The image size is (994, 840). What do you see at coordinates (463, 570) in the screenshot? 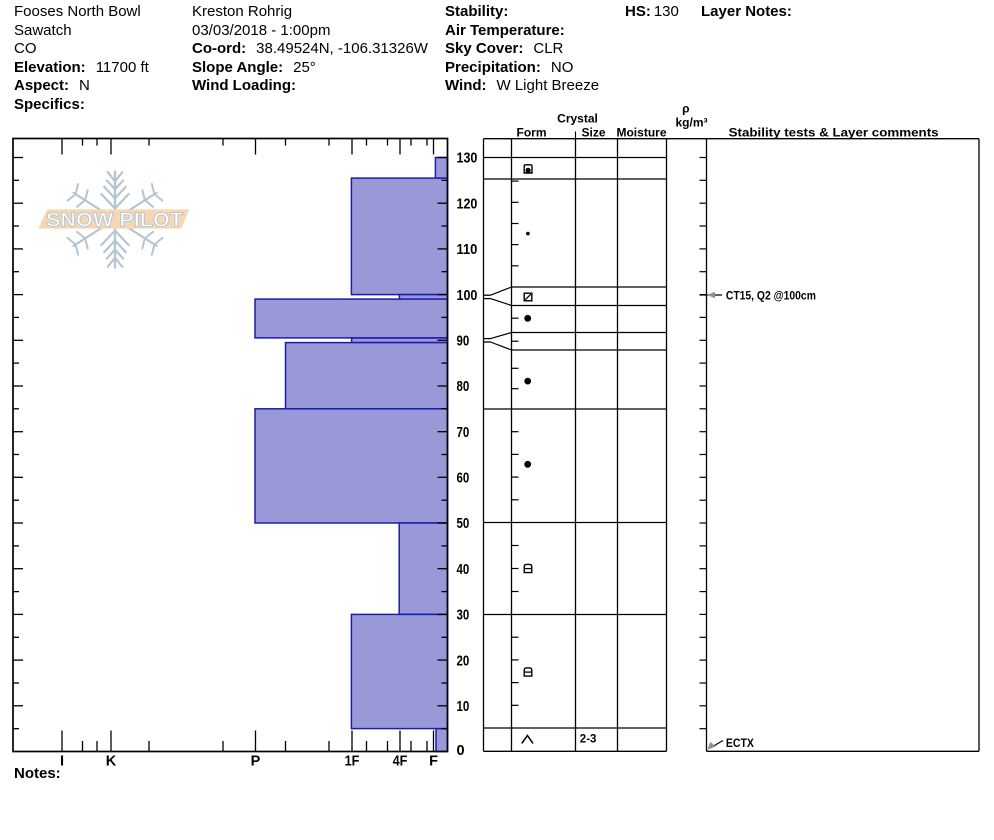
I see `svg-text: 40` at bounding box center [463, 570].